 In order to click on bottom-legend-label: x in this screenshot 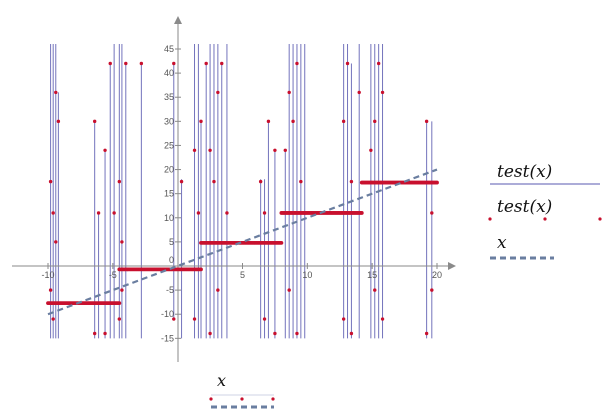, I will do `click(221, 380)`.